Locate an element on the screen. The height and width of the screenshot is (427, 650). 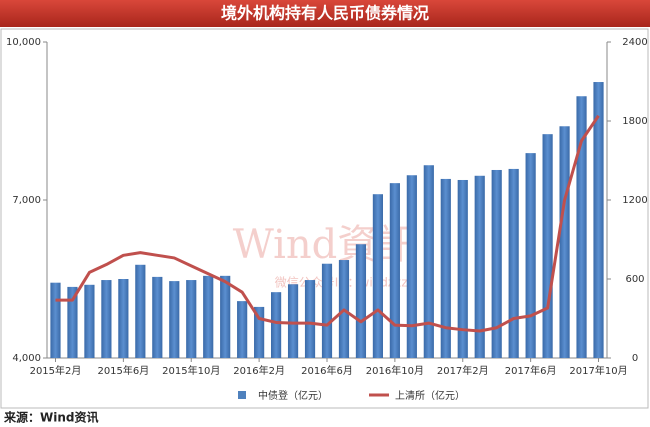
x-tick-label: 2017年6月 is located at coordinates (531, 370).